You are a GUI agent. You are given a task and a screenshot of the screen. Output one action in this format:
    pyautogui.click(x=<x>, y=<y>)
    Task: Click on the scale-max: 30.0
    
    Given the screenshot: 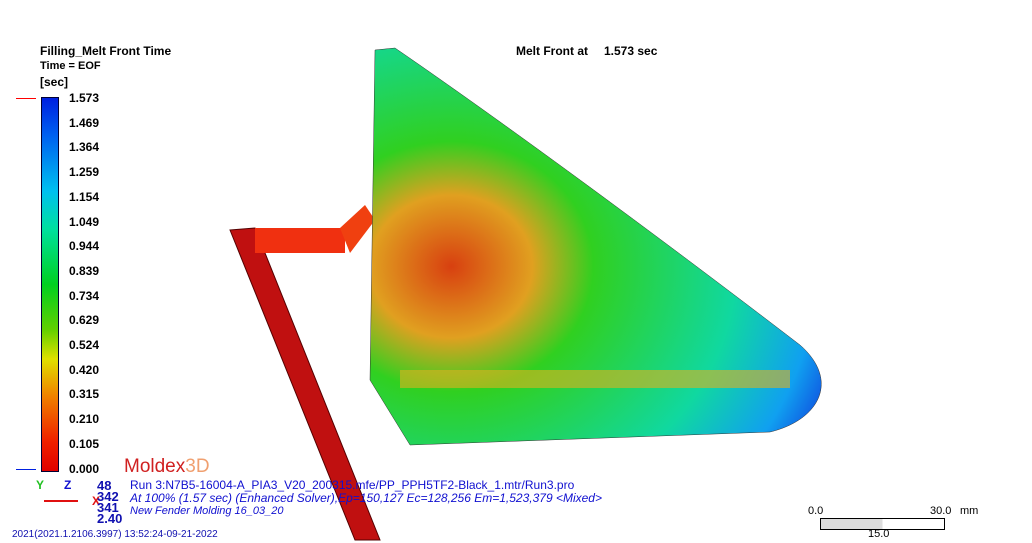 What is the action you would take?
    pyautogui.click(x=941, y=511)
    